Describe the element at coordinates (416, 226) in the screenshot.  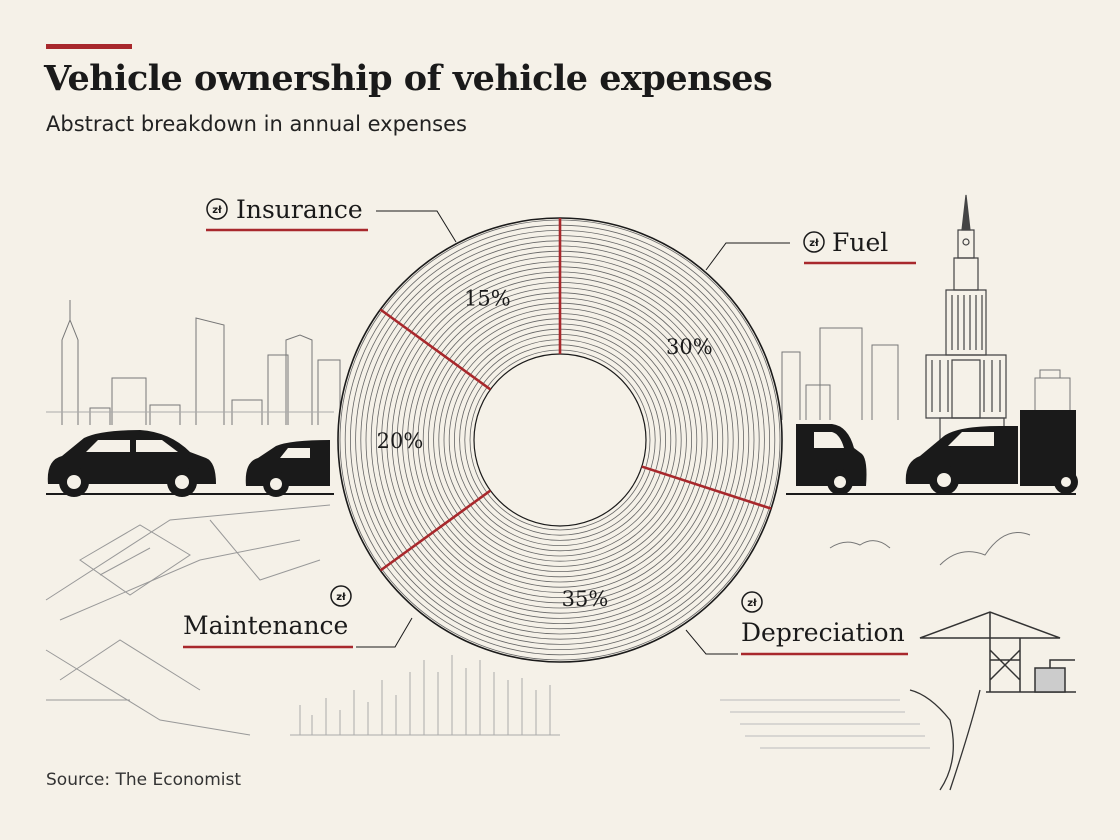
I see `insurance-leader-line` at that location.